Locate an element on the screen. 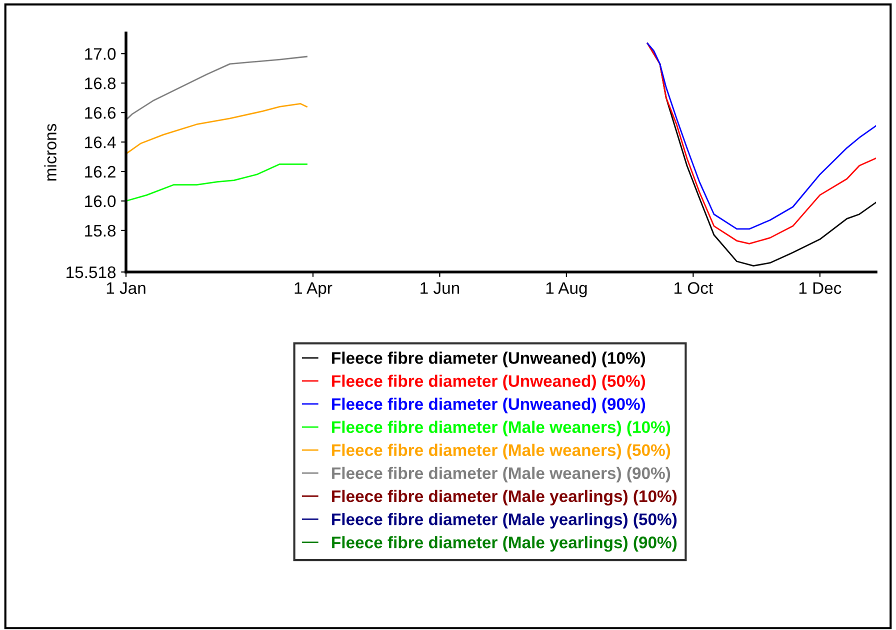 This screenshot has height=630, width=896. x-tick-label: 1 Oct is located at coordinates (693, 288).